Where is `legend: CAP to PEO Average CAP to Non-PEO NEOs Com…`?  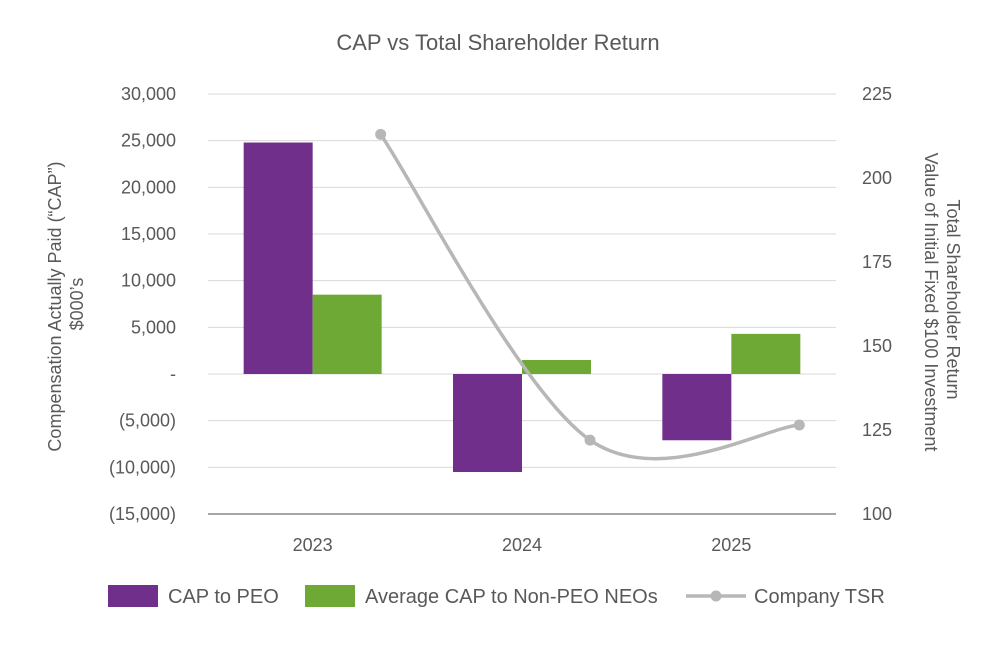
legend: CAP to PEO Average CAP to Non-PEO NEOs Com… is located at coordinates (496, 596).